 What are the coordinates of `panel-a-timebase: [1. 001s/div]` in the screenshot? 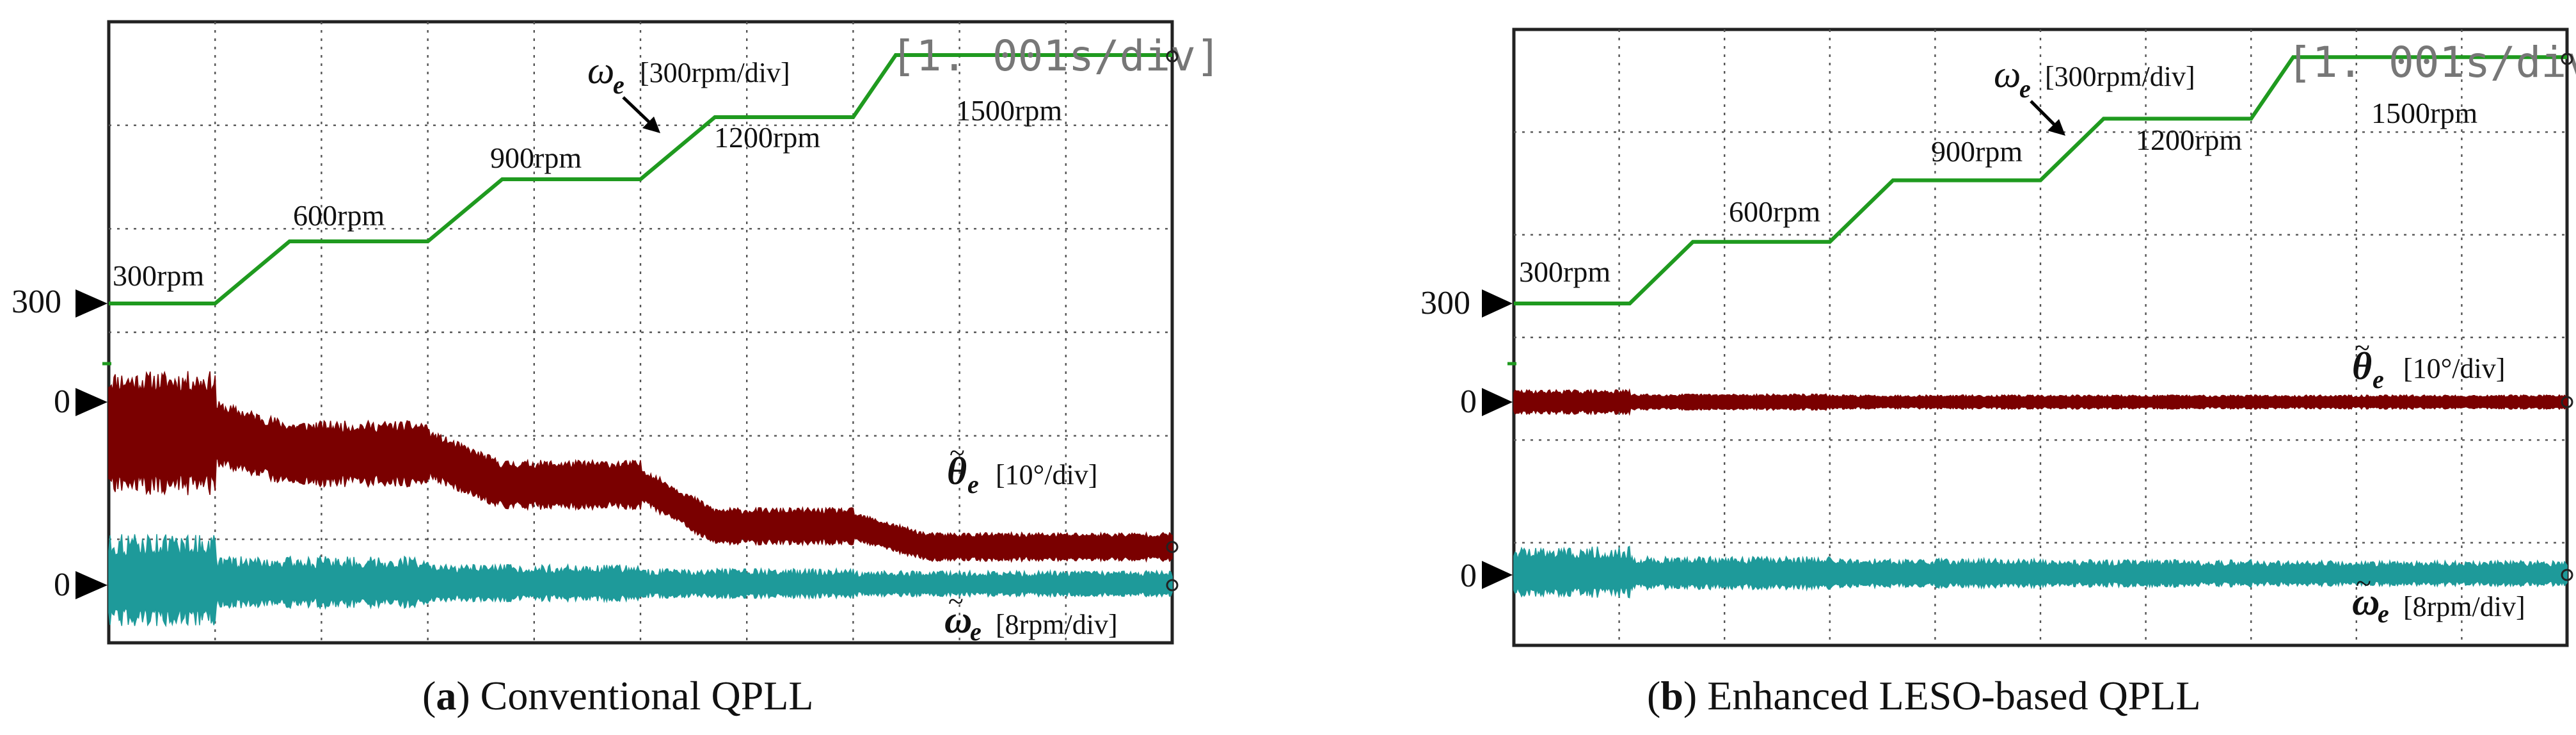 It's located at (1056, 56).